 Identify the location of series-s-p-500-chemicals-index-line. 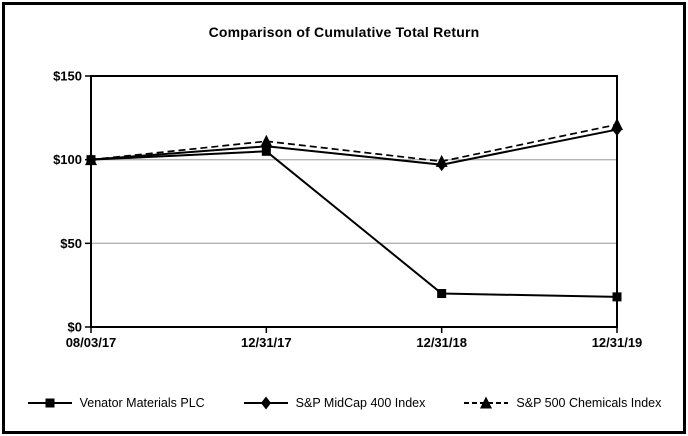
(354, 143).